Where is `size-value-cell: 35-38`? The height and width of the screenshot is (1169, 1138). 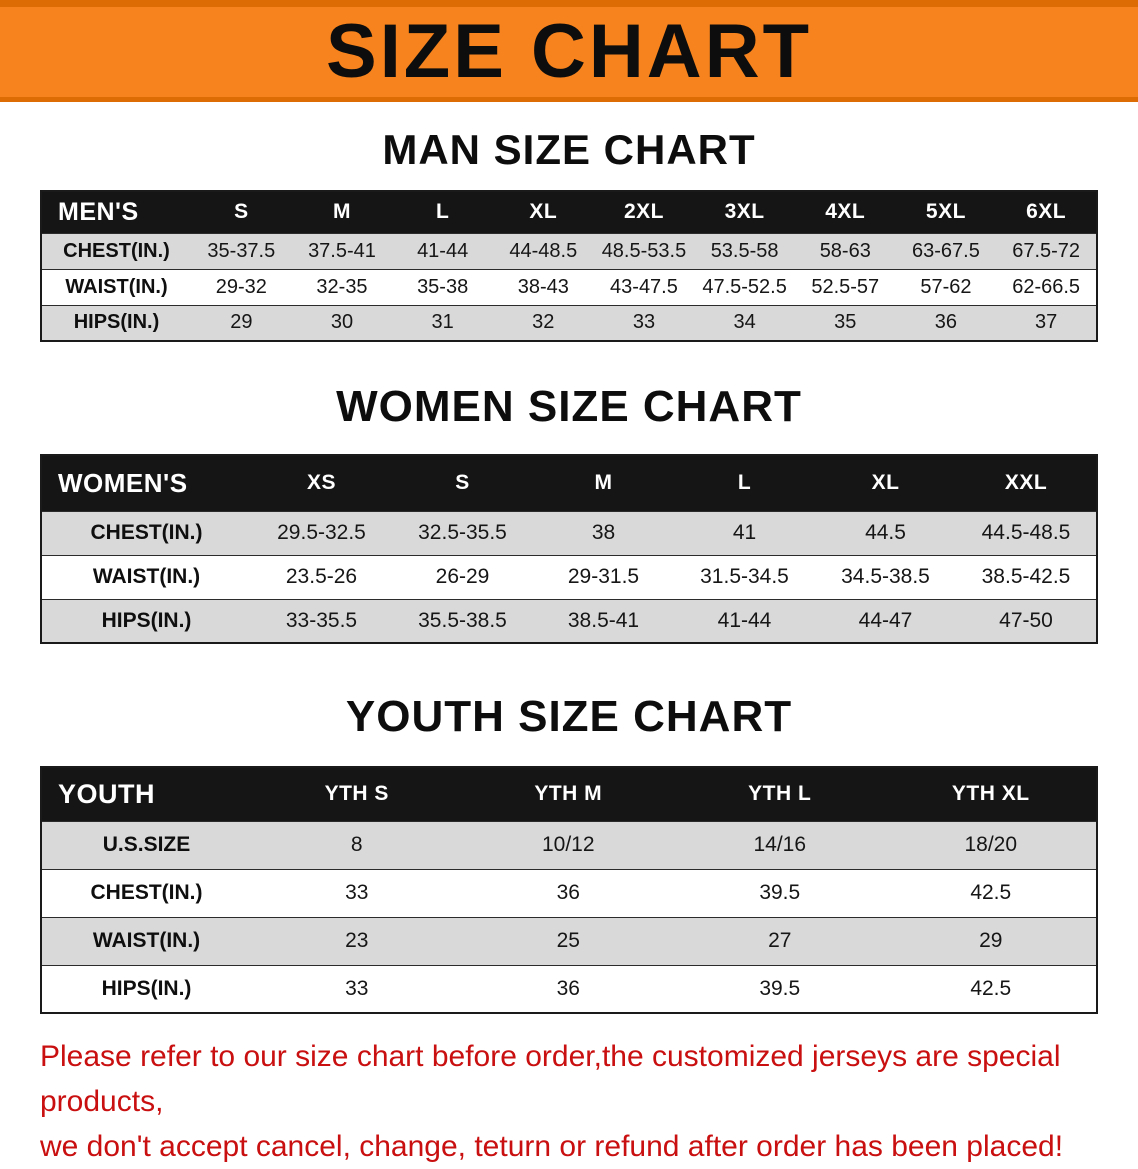
size-value-cell: 35-38 is located at coordinates (443, 286).